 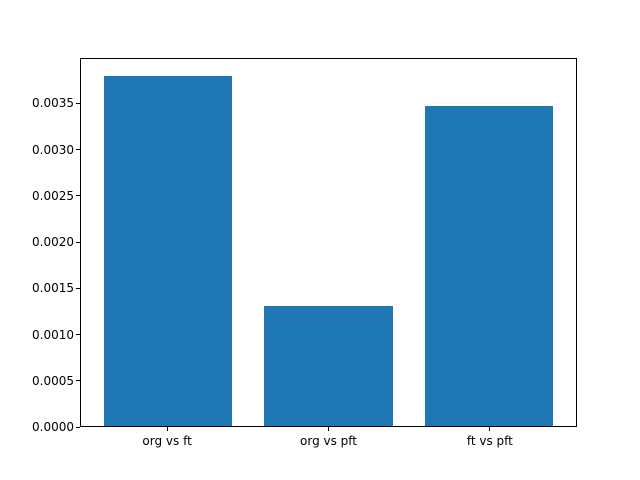 What do you see at coordinates (53, 334) in the screenshot?
I see `y-tick-label: 0.0010` at bounding box center [53, 334].